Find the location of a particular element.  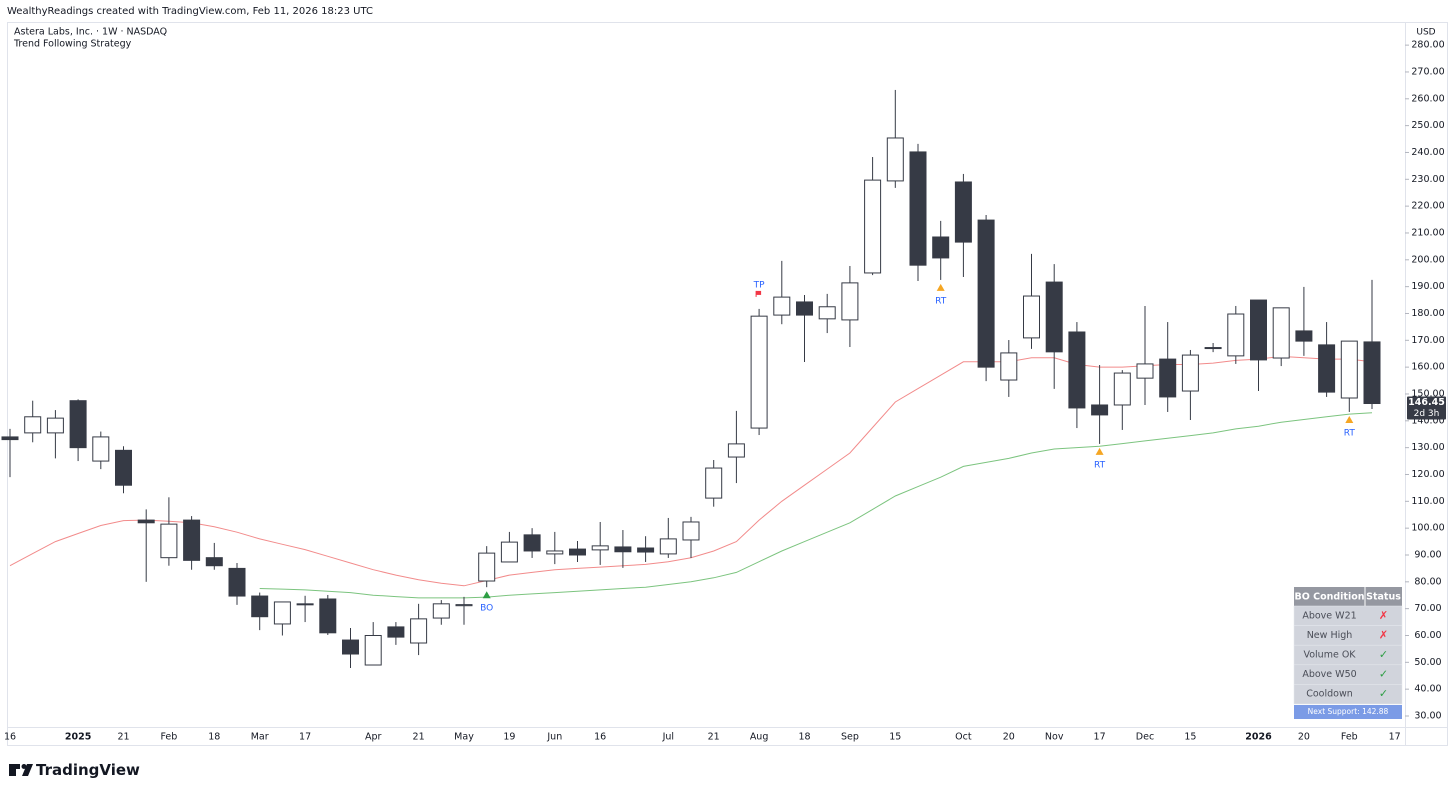

x-tick-label: Nov is located at coordinates (1054, 737).